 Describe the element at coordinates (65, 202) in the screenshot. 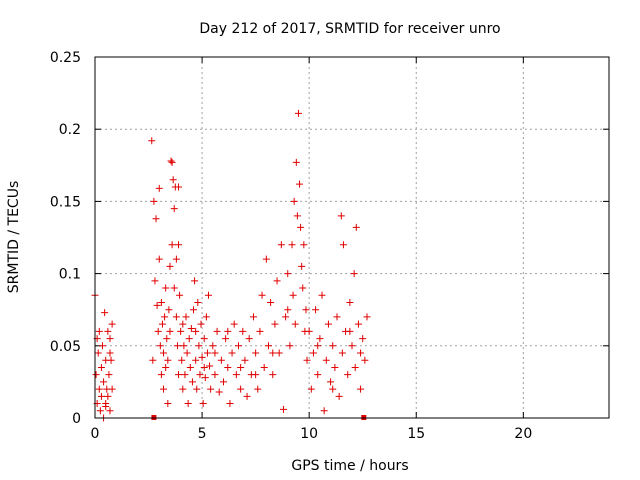

I see `y-tick-label: 0.15` at that location.